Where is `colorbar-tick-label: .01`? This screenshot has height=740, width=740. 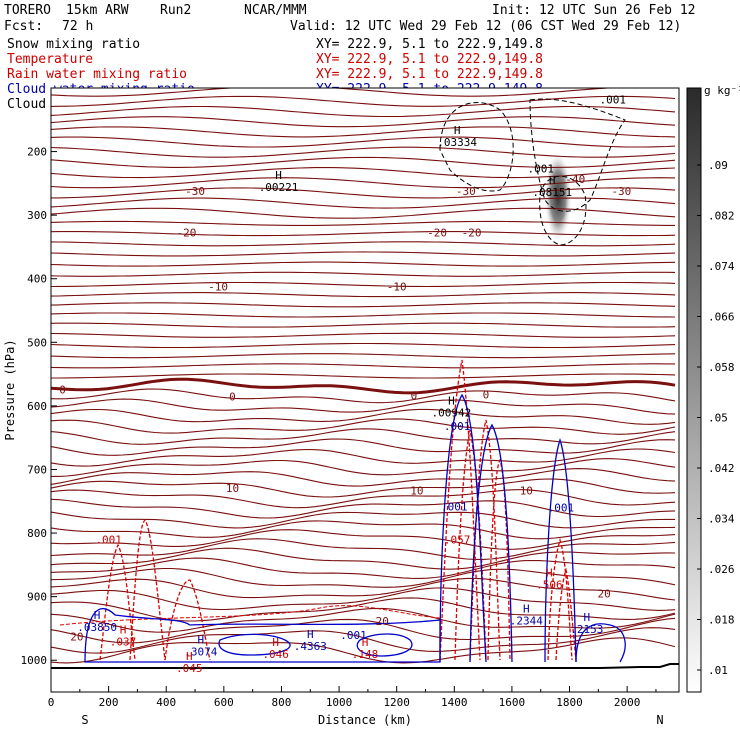
colorbar-tick-label: .01 is located at coordinates (718, 670).